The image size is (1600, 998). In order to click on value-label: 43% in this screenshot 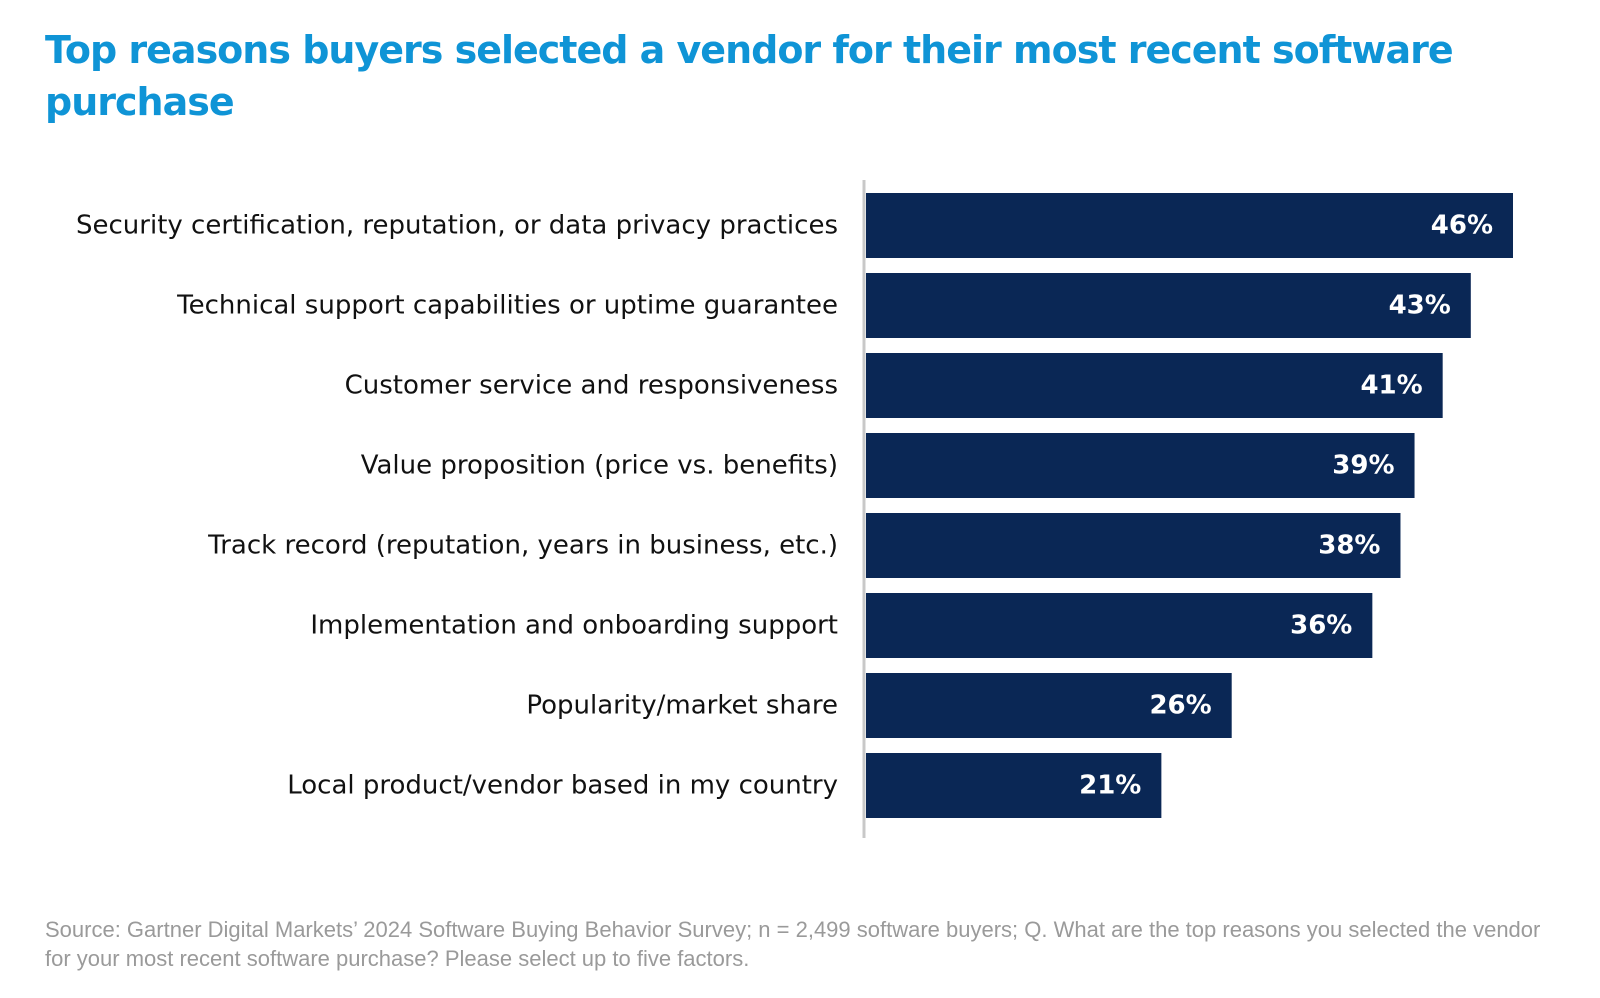, I will do `click(1420, 306)`.